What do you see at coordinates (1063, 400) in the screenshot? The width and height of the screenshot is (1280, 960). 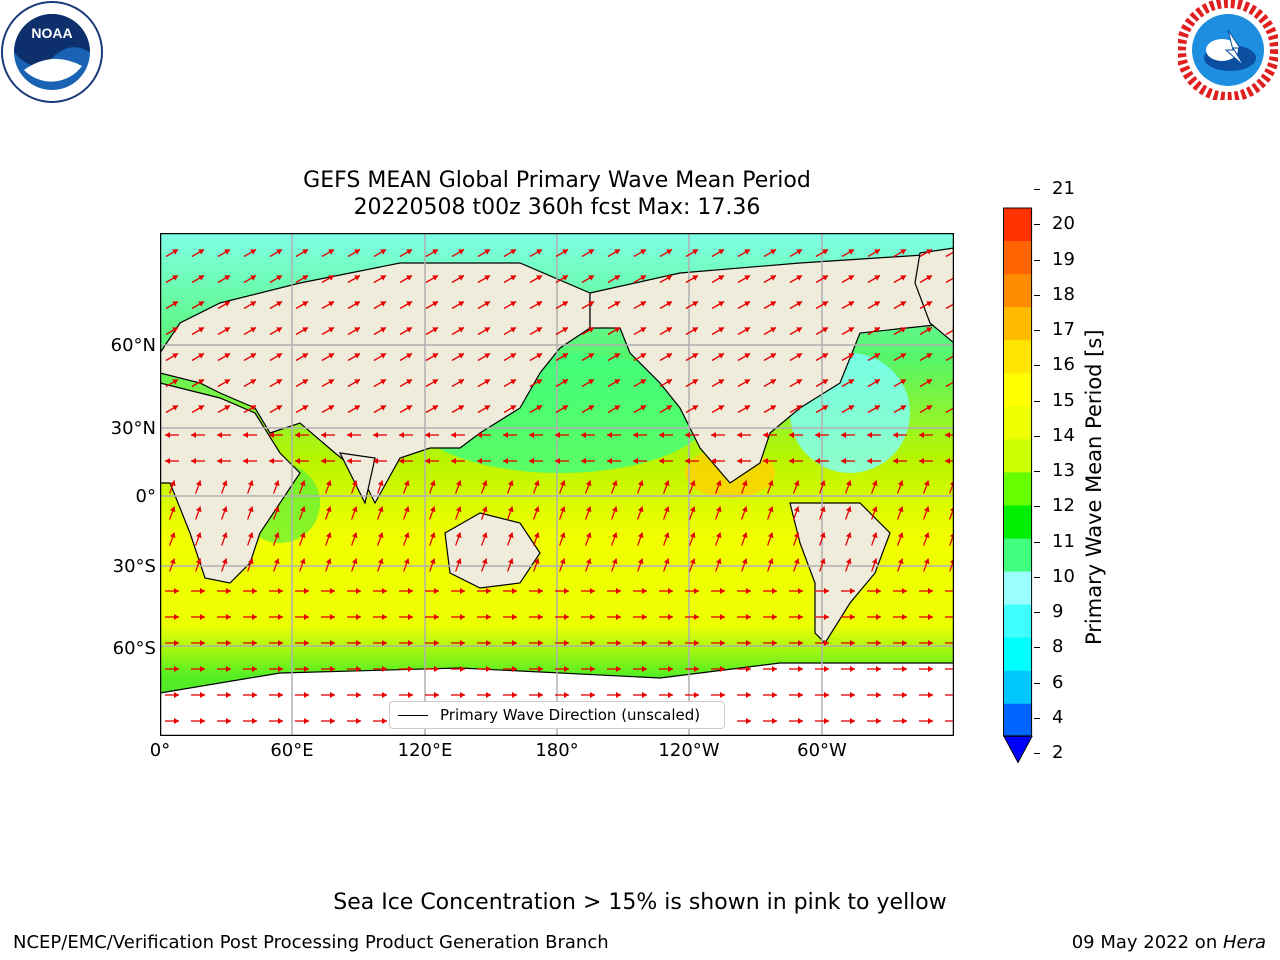 I see `colorbar-tick-label: 15` at bounding box center [1063, 400].